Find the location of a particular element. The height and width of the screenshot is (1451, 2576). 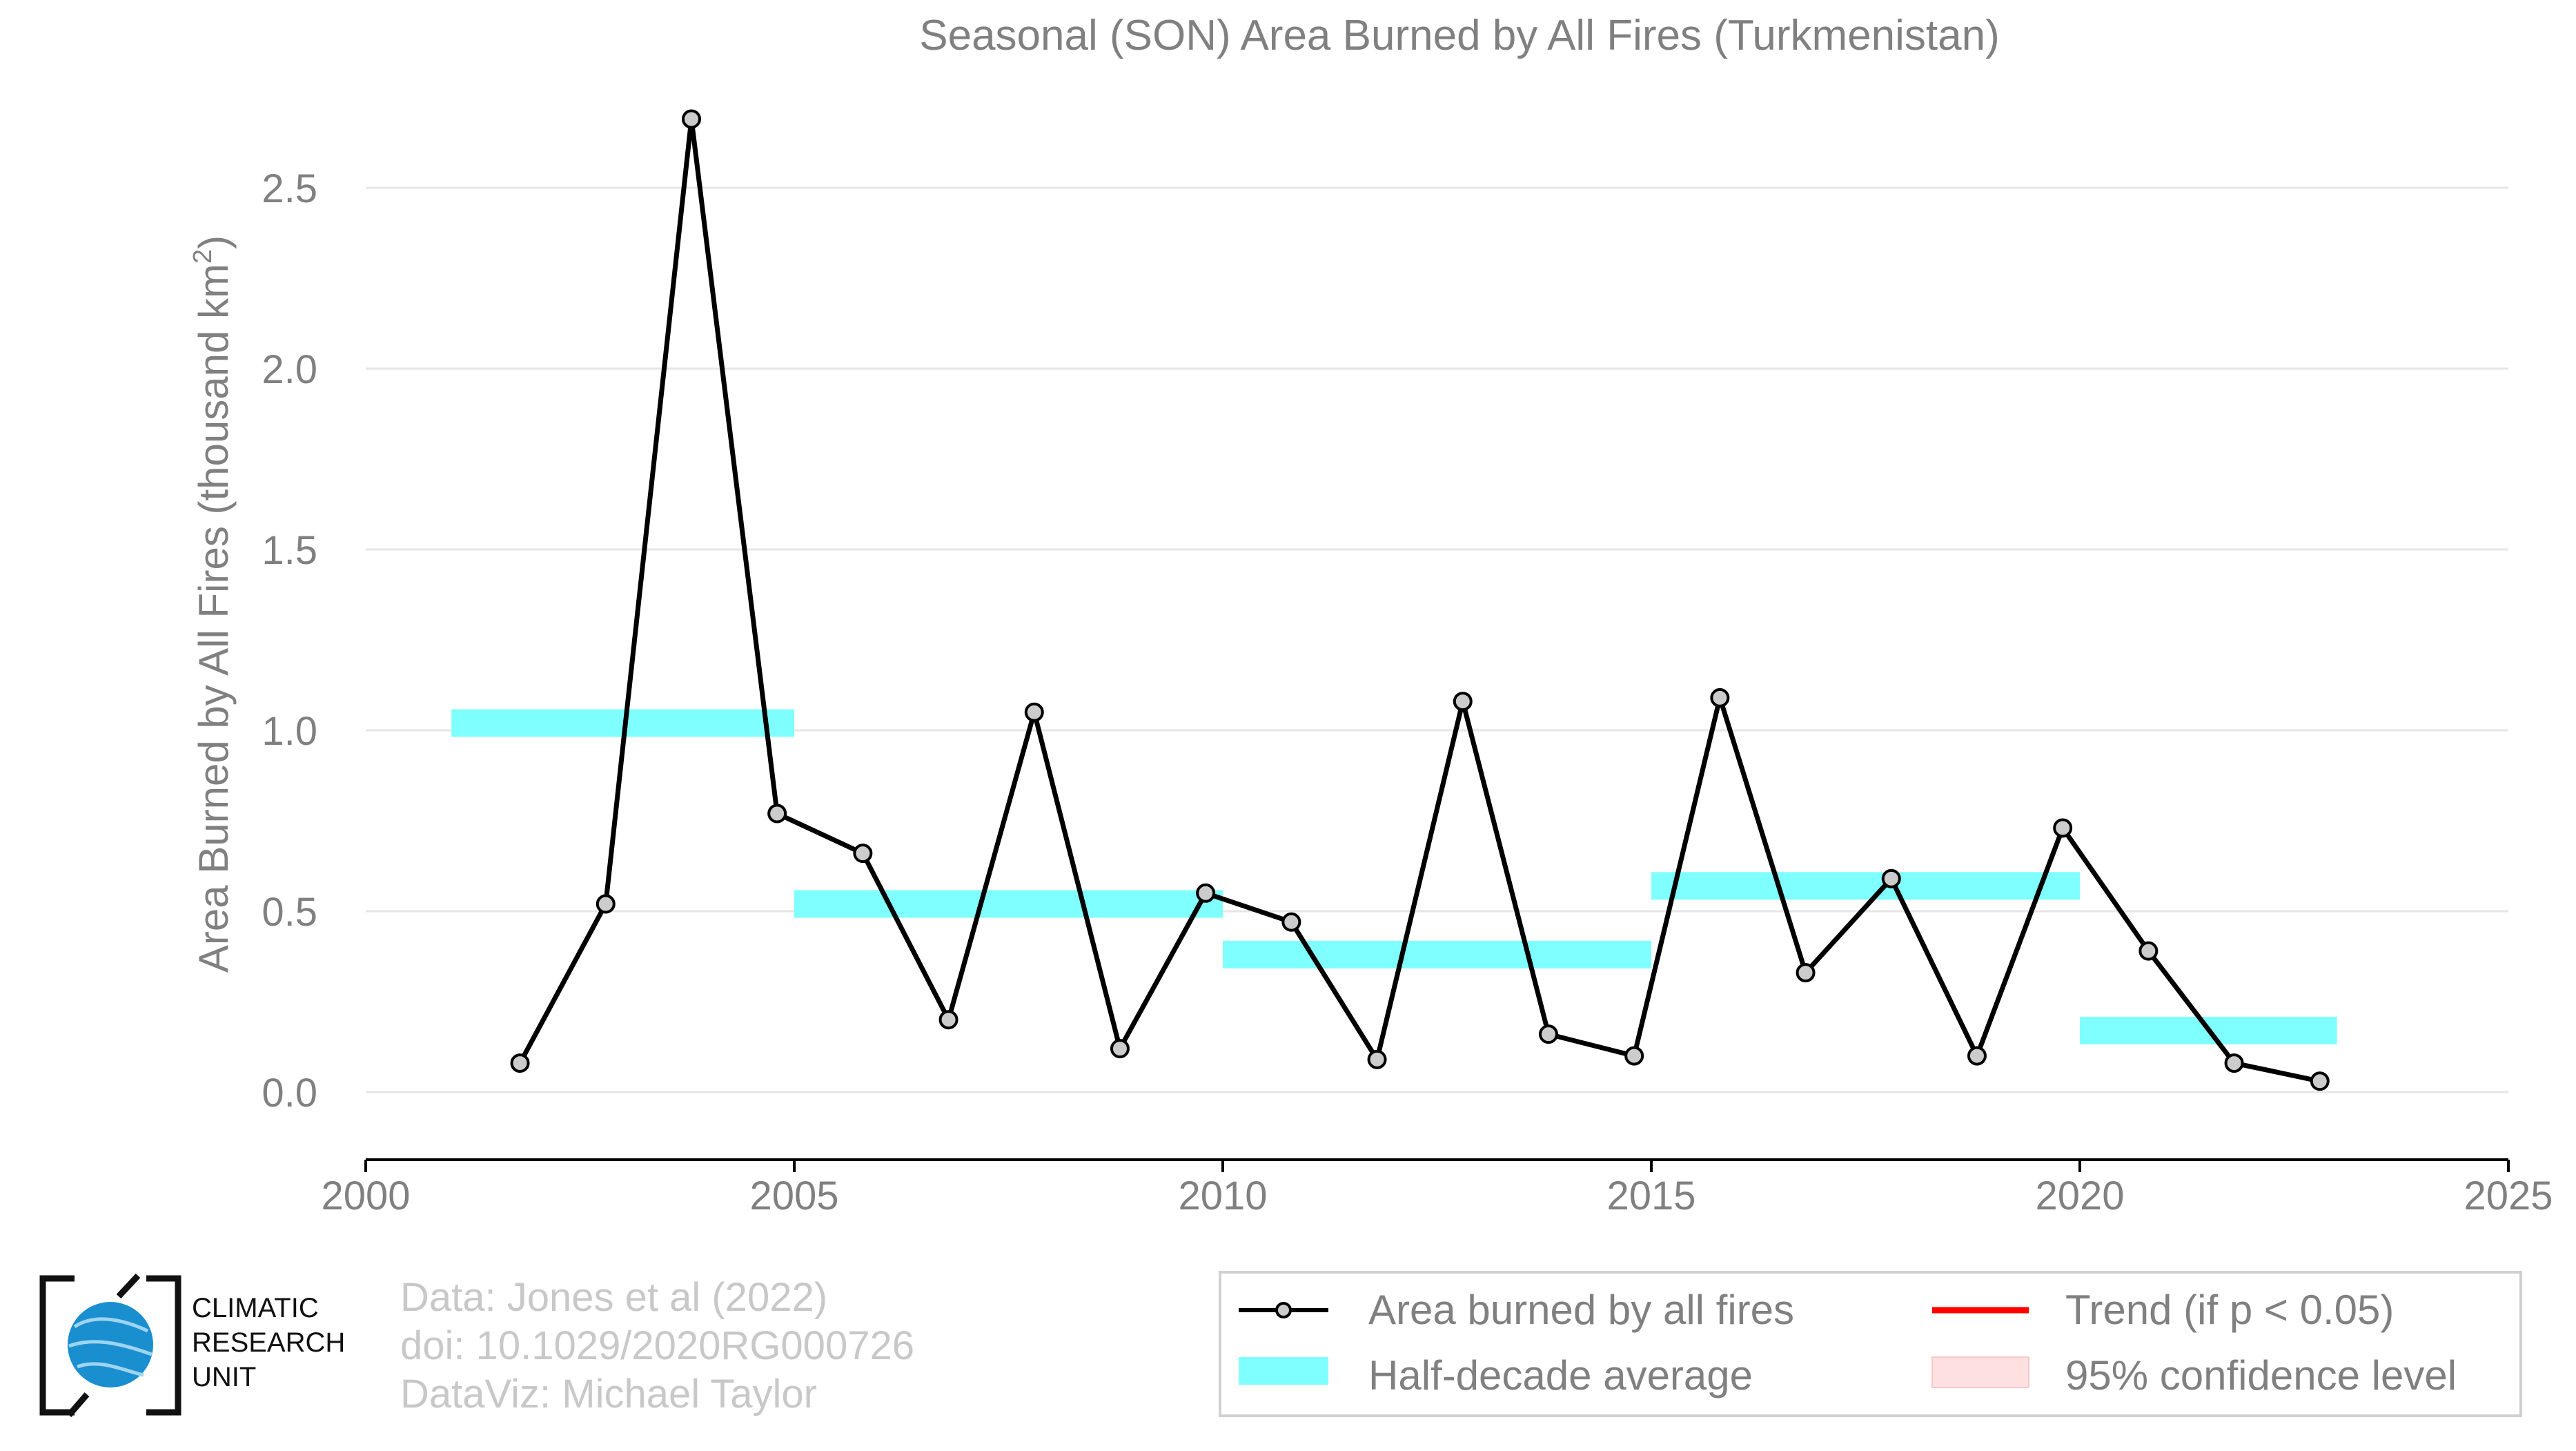

legend-trend-label: Trend (if p < 0.05) is located at coordinates (2229, 1310).